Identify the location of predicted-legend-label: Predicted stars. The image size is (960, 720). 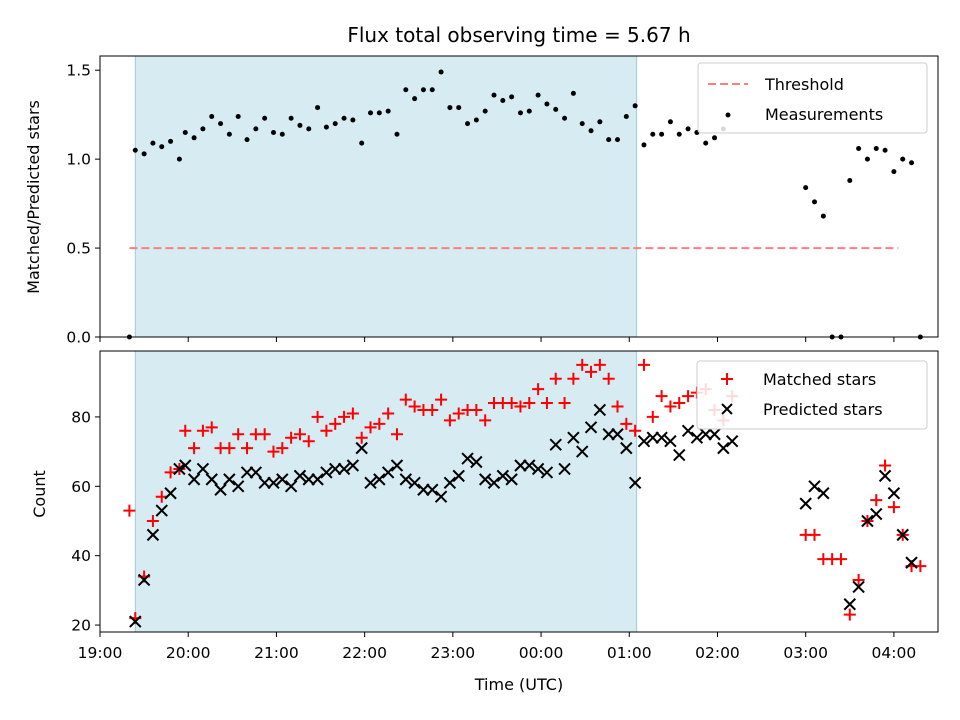
(823, 409).